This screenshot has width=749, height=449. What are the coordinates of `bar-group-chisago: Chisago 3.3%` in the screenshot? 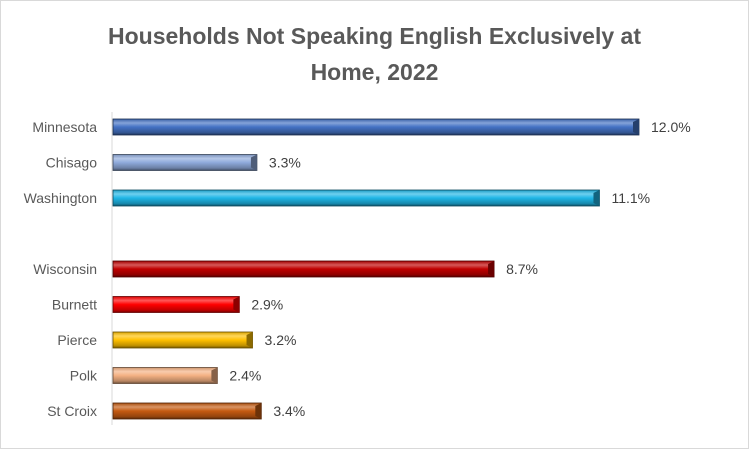 It's located at (173, 162).